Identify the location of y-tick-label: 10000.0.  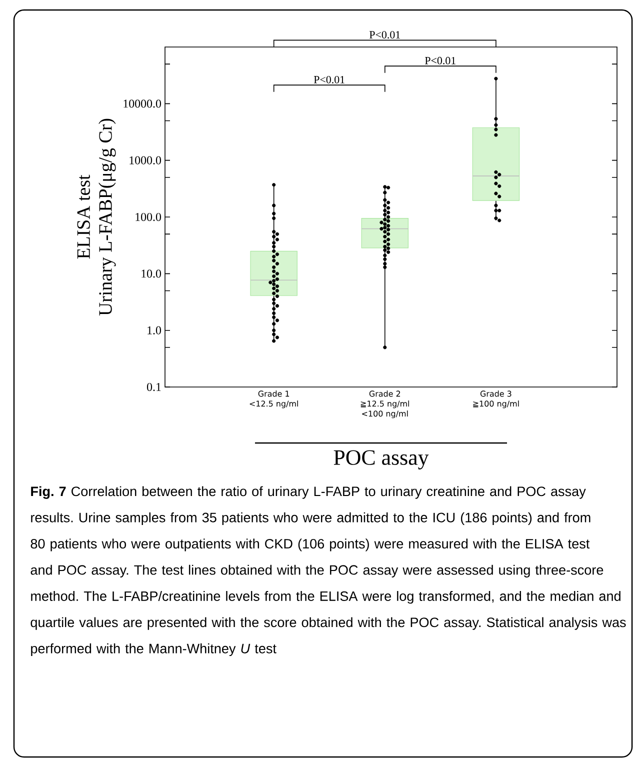
(143, 104).